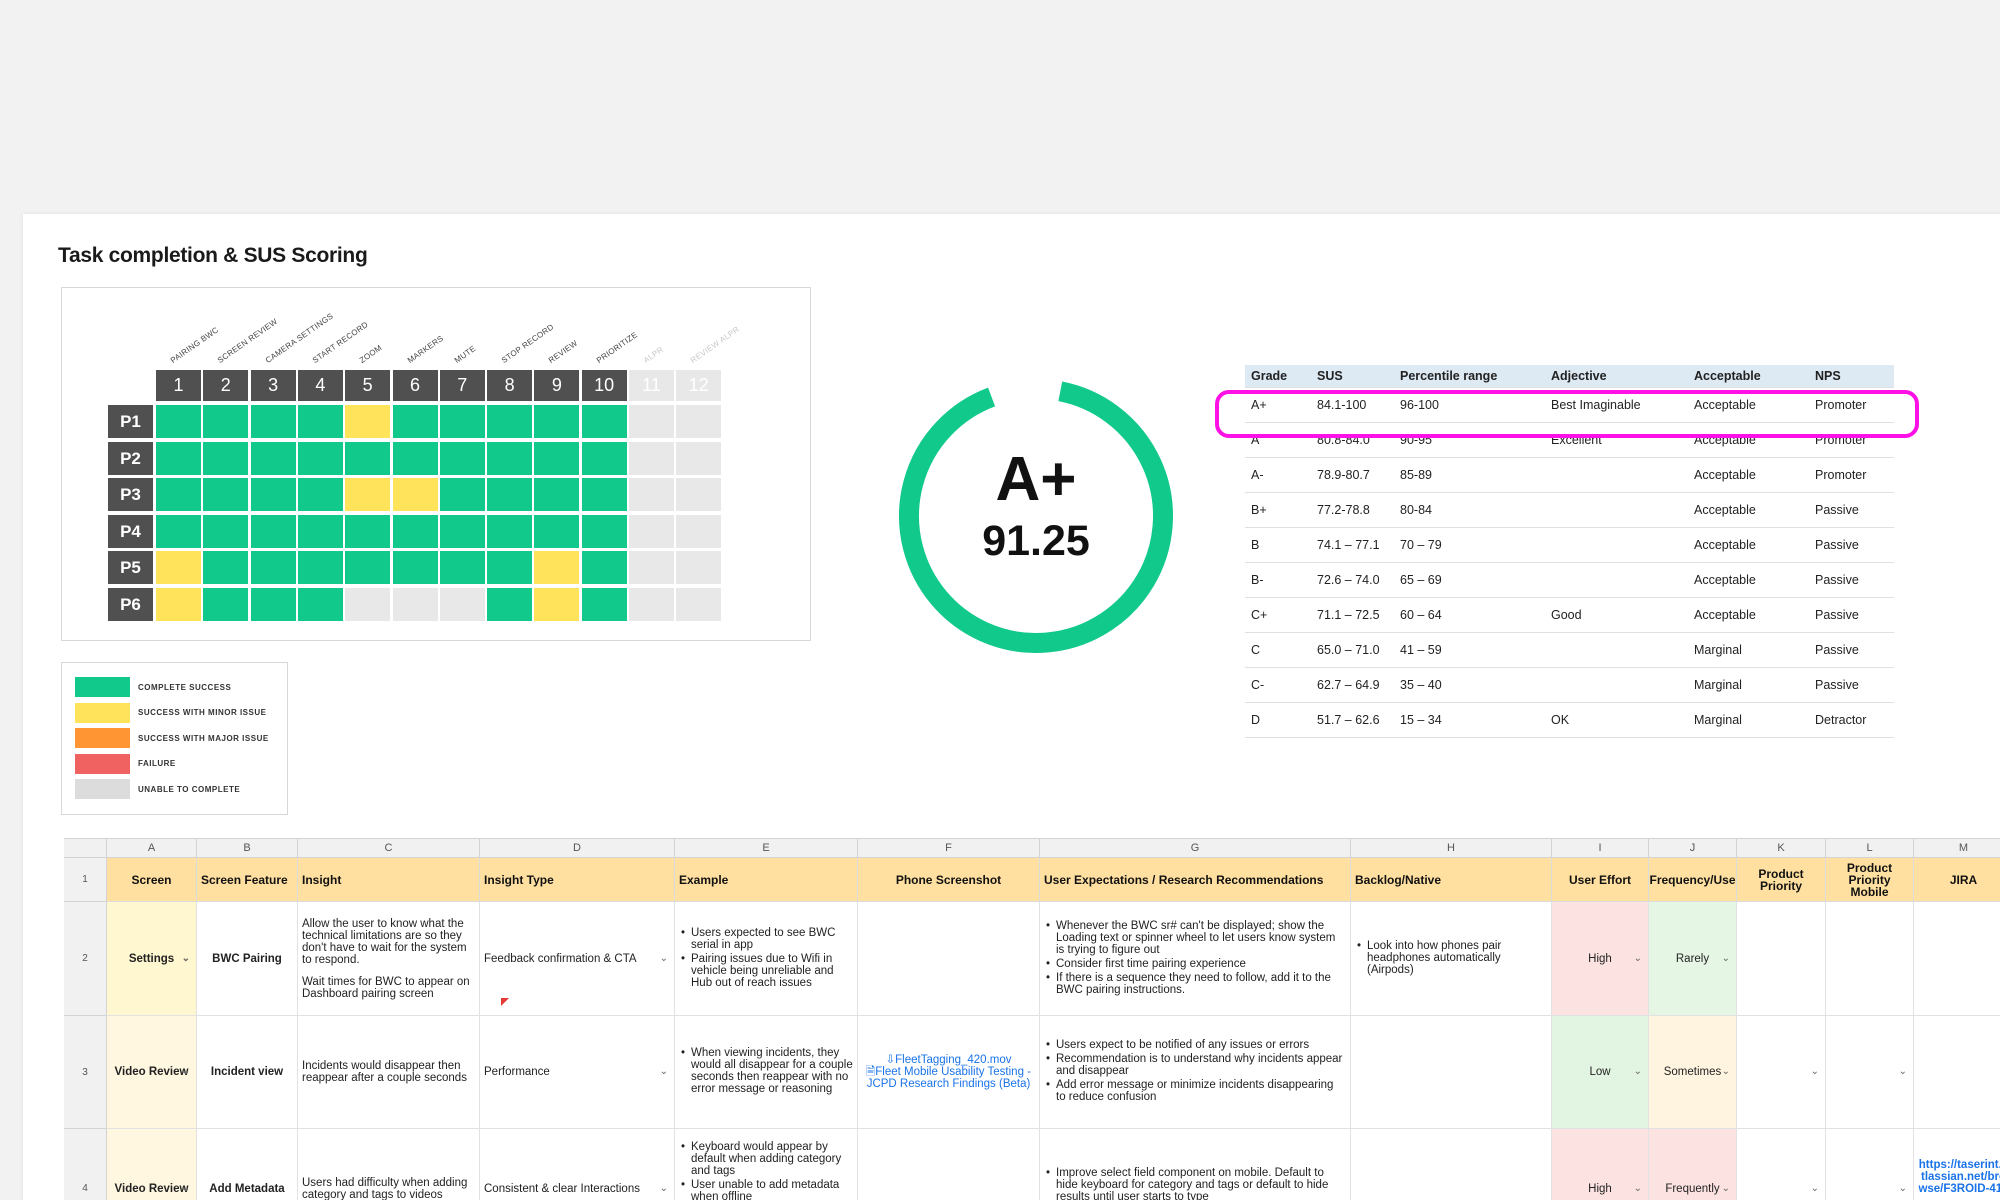  Describe the element at coordinates (1870, 959) in the screenshot. I see `product-priority-mobile-cell` at that location.